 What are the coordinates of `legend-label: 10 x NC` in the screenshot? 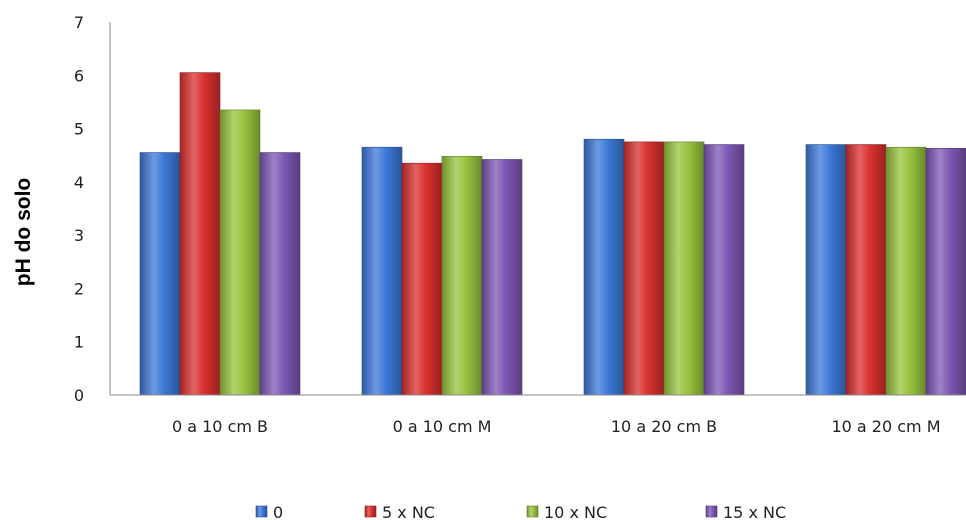 It's located at (575, 511).